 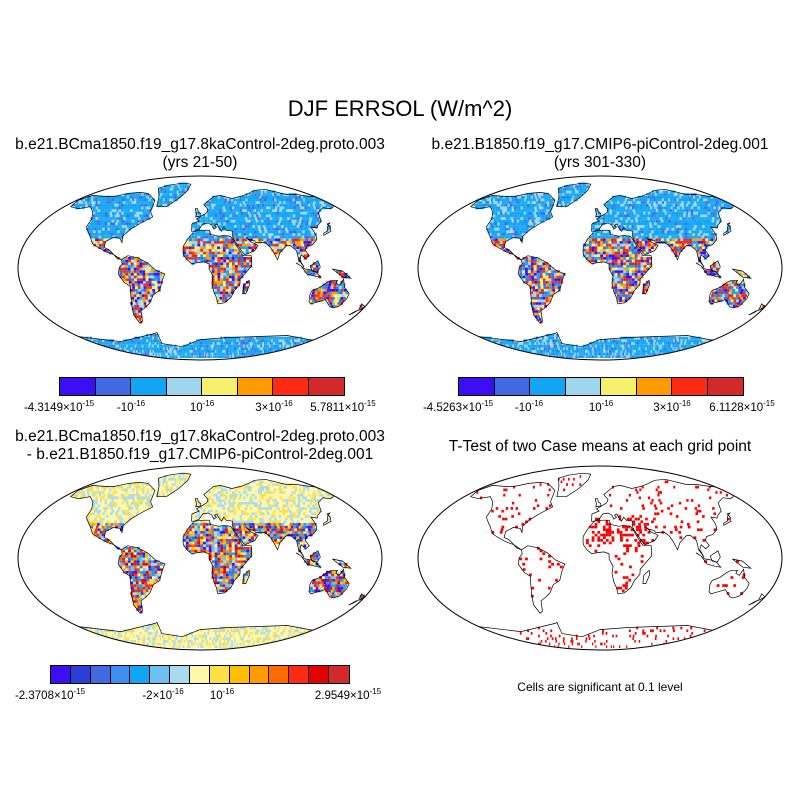 I want to click on panel1-map-layer, so click(x=217, y=271).